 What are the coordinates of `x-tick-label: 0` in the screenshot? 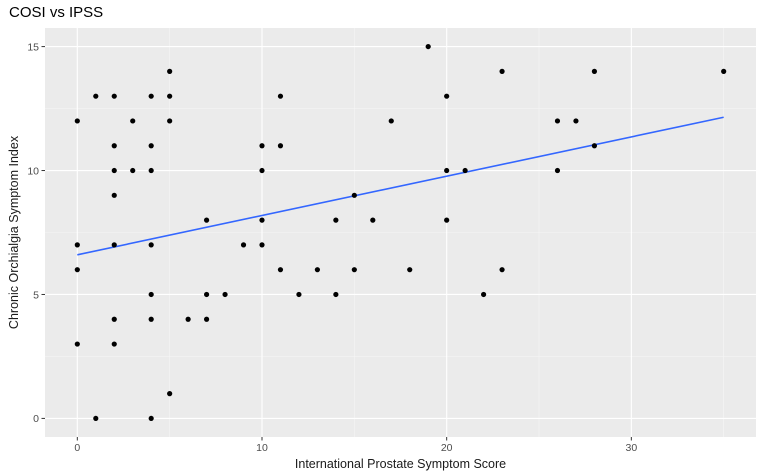 It's located at (77, 448).